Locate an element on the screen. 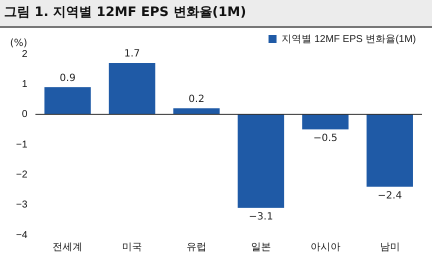 This screenshot has width=432, height=261. chart-title: 그림 1. 지역별 12MF EPS 변화율(1M) is located at coordinates (216, 14).